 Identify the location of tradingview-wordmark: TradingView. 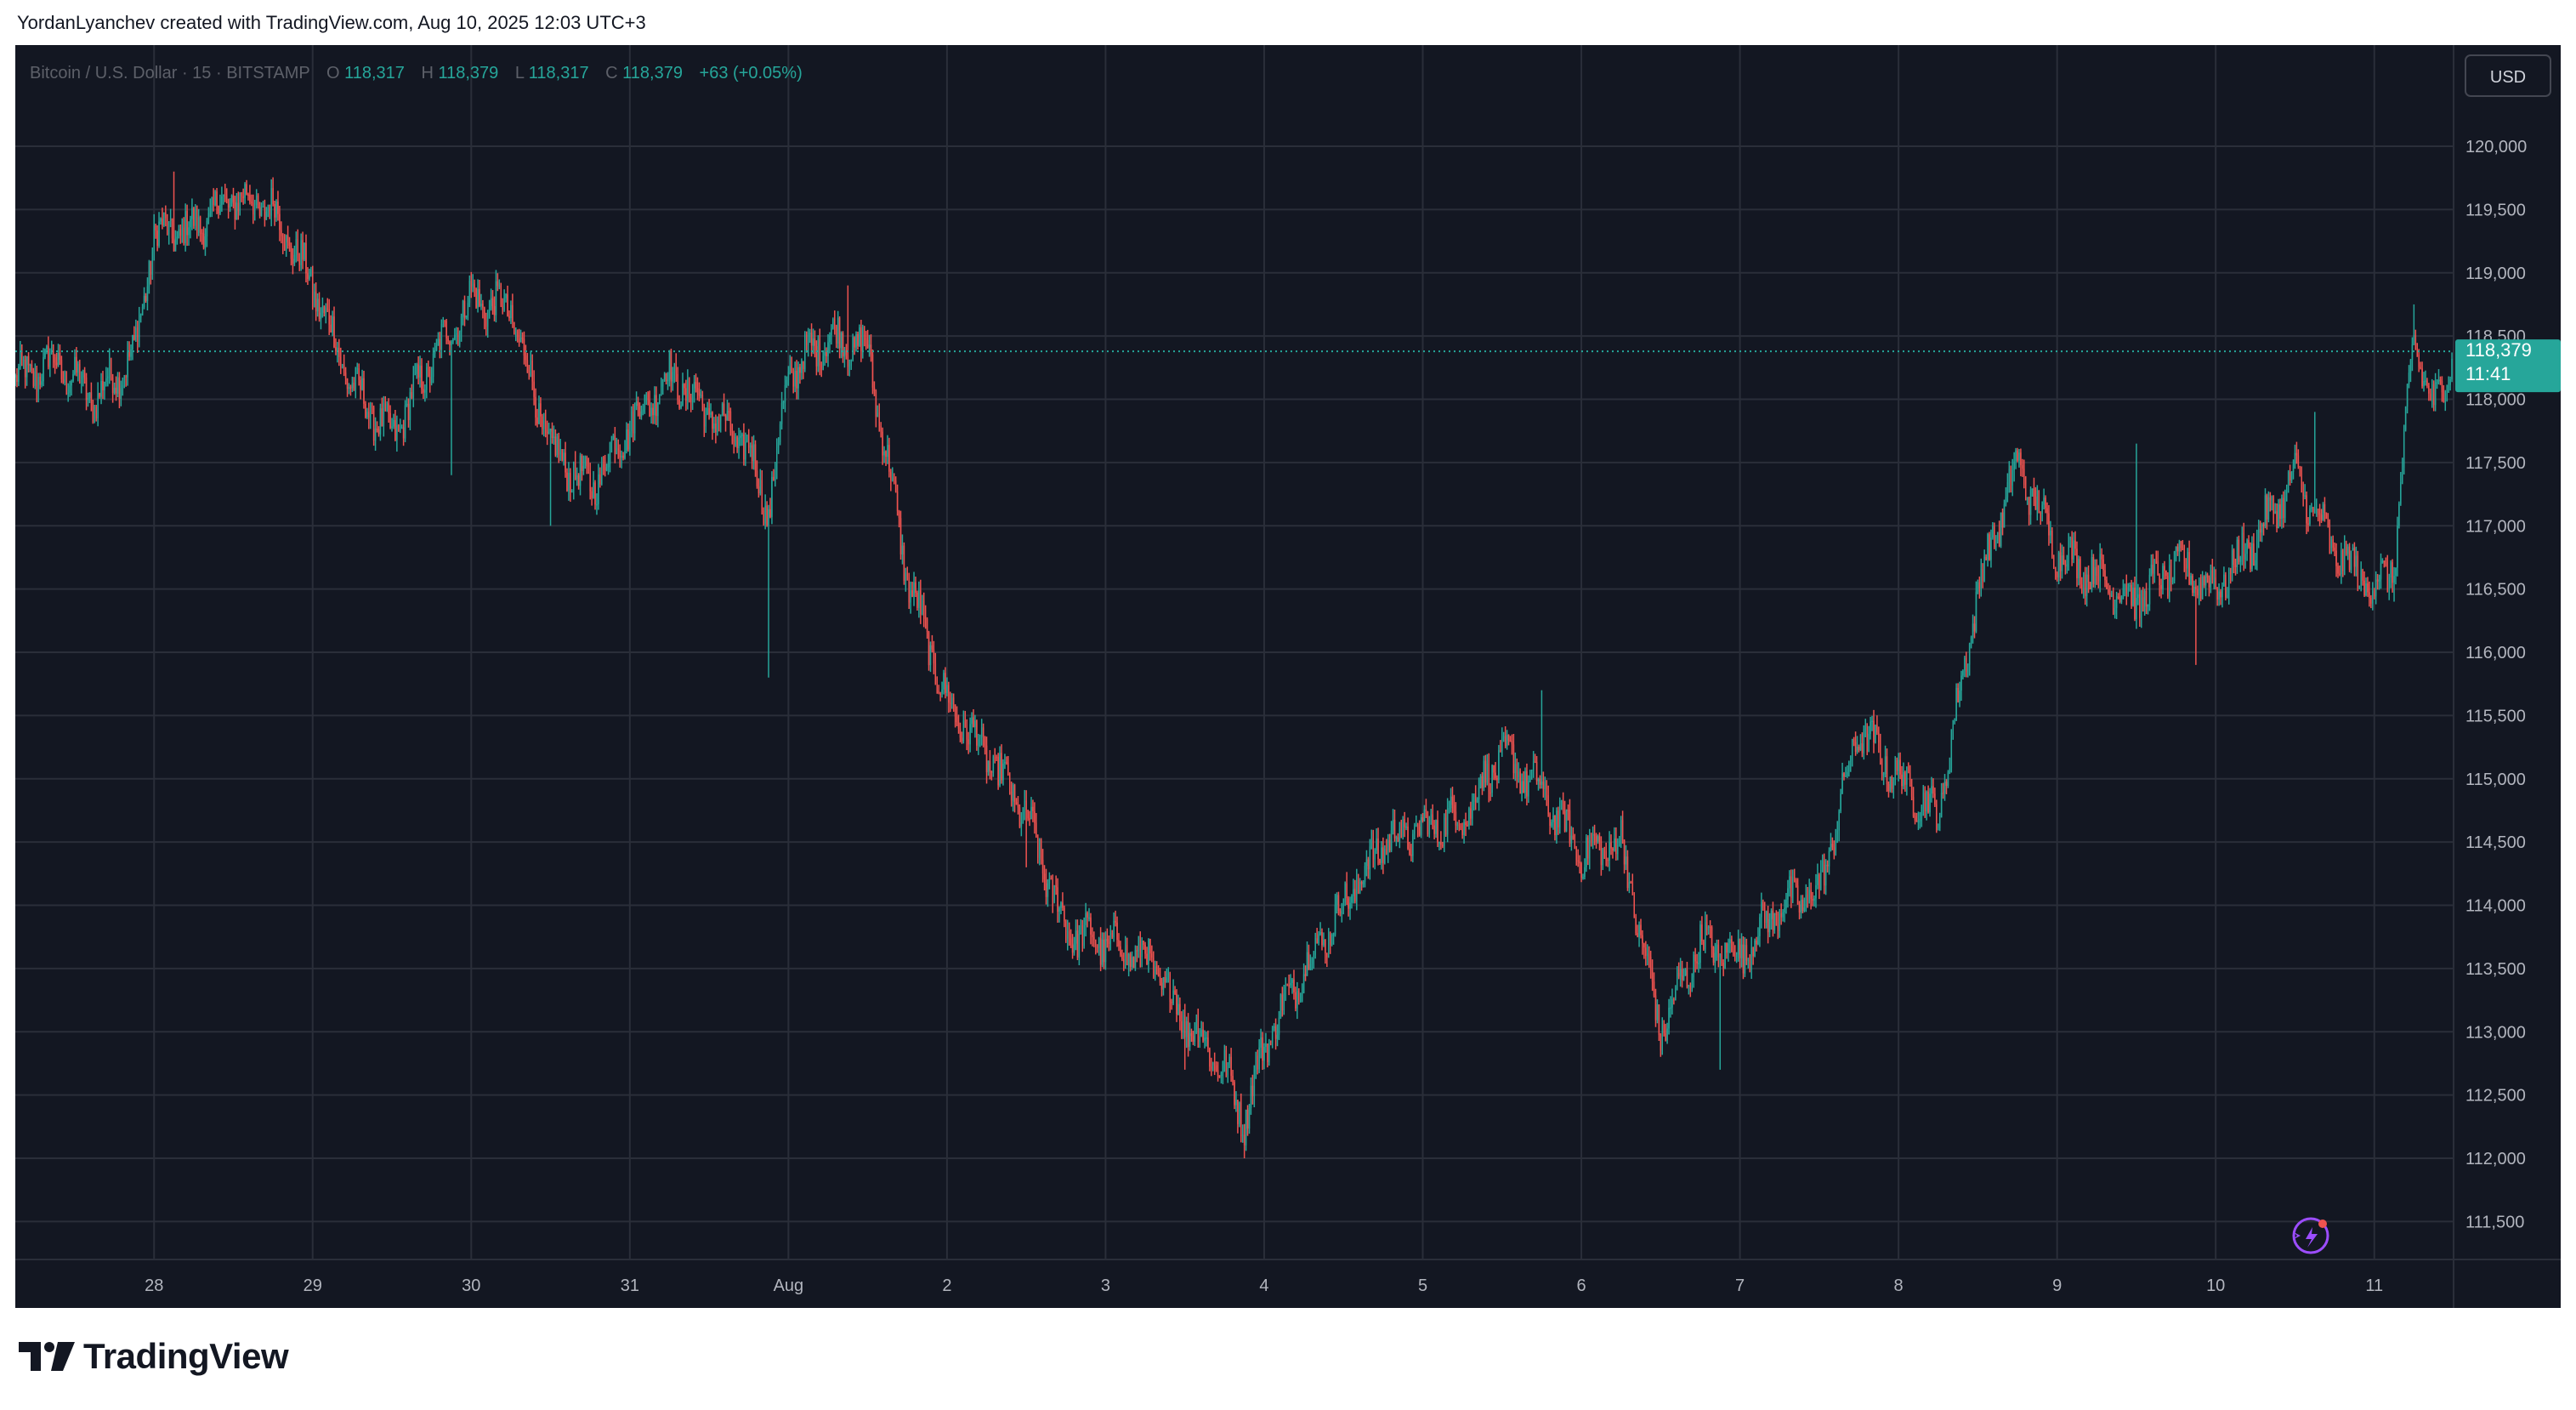
(186, 1356).